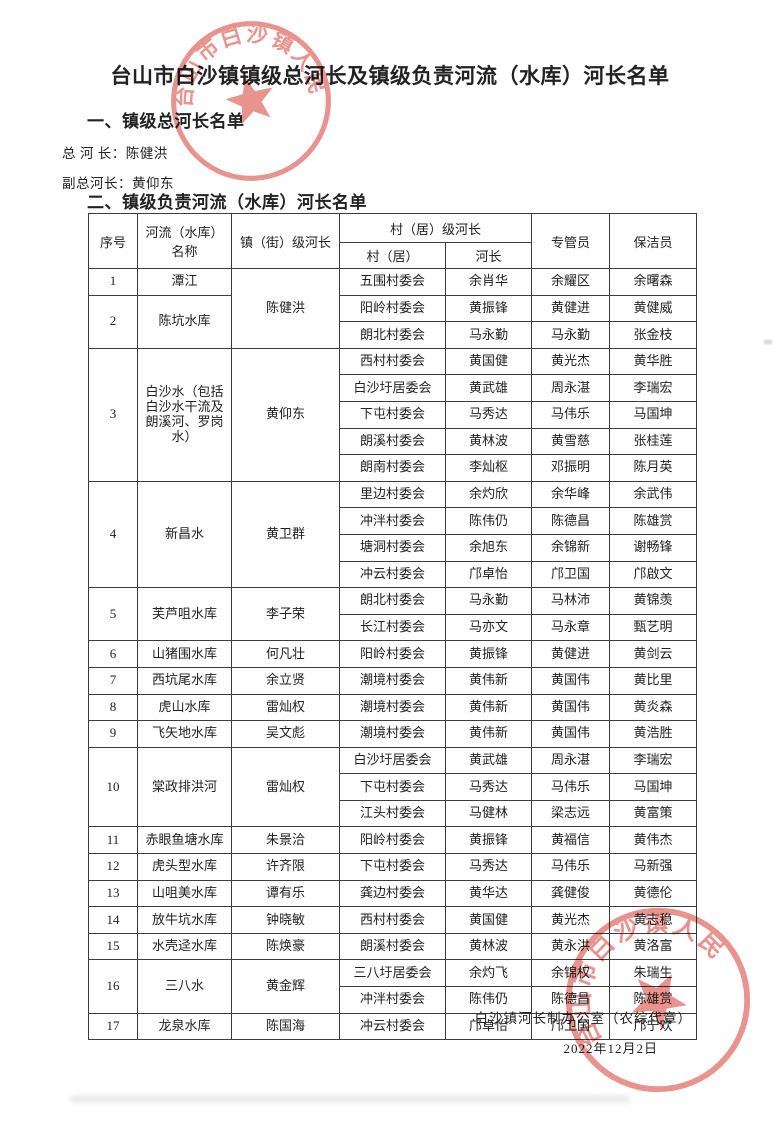  I want to click on cell-cleaner: 黄华胜, so click(653, 361).